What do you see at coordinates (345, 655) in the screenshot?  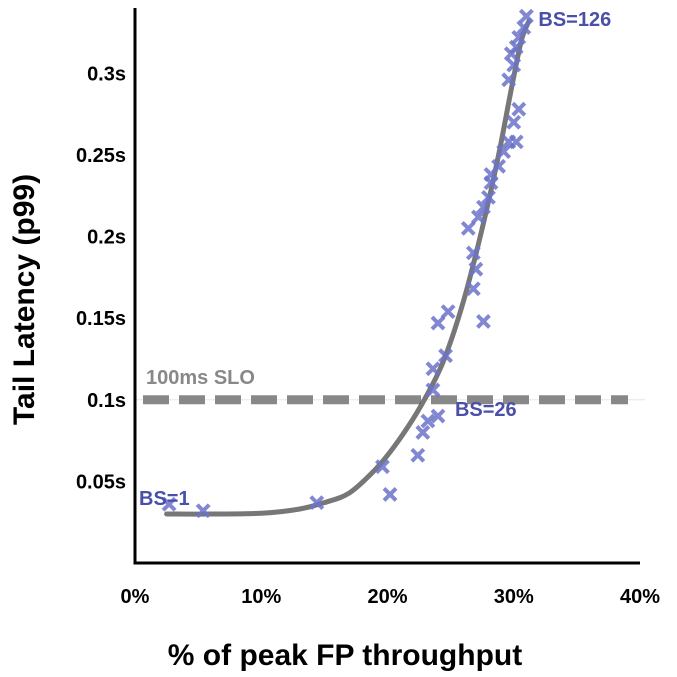 I see `x-axis-title: % of peak FP throughput` at bounding box center [345, 655].